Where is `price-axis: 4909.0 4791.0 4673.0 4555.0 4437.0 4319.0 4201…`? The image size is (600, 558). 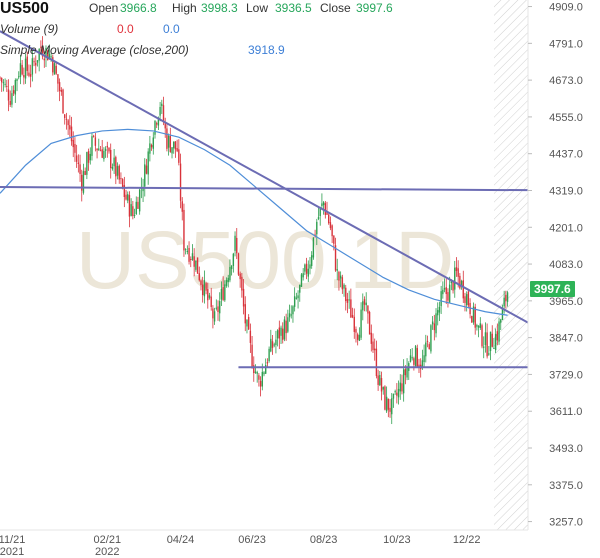
price-axis: 4909.0 4791.0 4673.0 4555.0 4437.0 4319.0 4201… is located at coordinates (555, 265).